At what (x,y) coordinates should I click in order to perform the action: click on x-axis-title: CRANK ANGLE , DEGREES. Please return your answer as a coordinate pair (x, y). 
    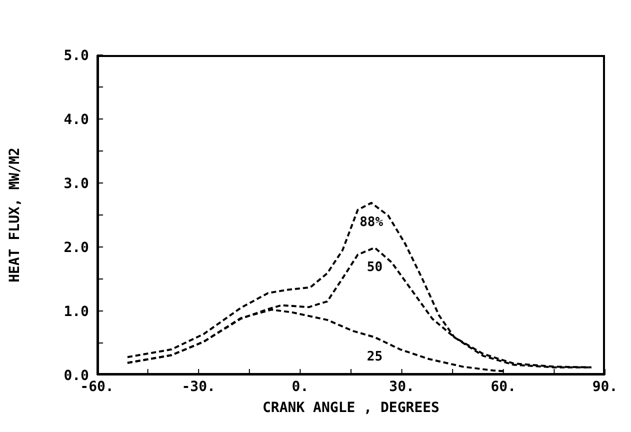
    Looking at the image, I should click on (350, 408).